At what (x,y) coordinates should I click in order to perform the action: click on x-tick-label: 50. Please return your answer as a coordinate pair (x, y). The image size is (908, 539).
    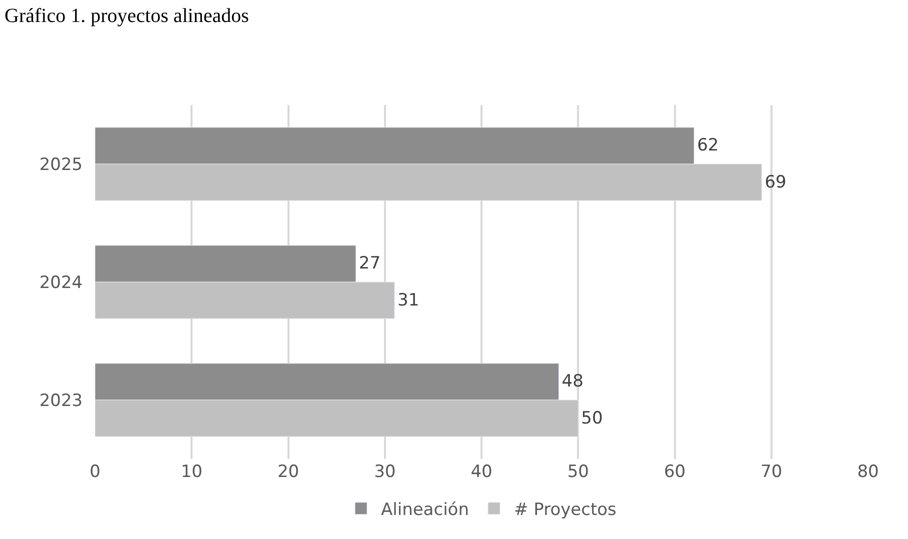
    Looking at the image, I should click on (578, 472).